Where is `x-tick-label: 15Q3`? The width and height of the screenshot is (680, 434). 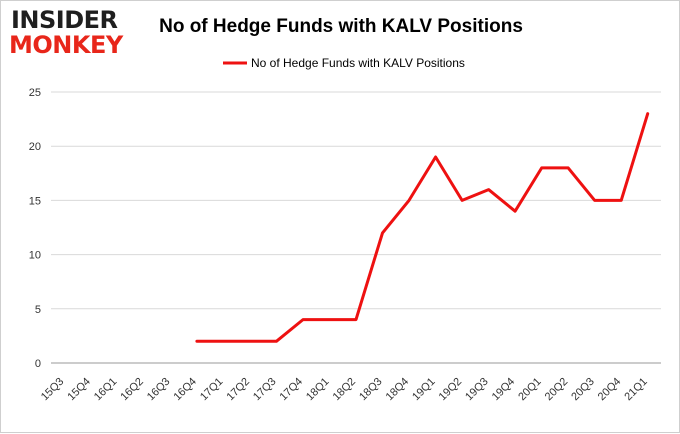
x-tick-label: 15Q3 is located at coordinates (53, 390).